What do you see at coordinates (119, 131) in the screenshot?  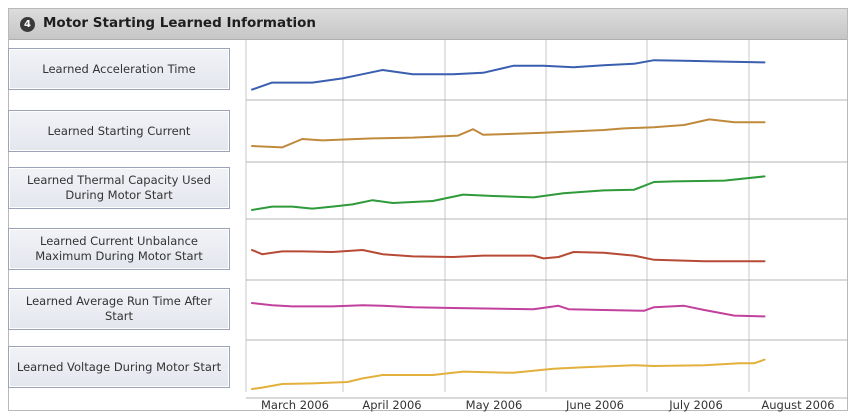 I see `series-label-2: Learned Starting Current` at bounding box center [119, 131].